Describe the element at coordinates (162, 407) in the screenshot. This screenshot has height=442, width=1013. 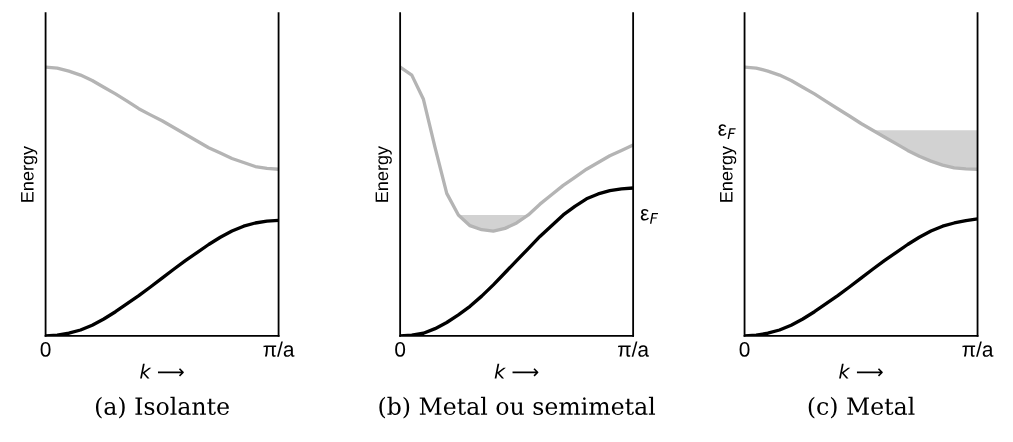
I see `text: (a) Isolante` at that location.